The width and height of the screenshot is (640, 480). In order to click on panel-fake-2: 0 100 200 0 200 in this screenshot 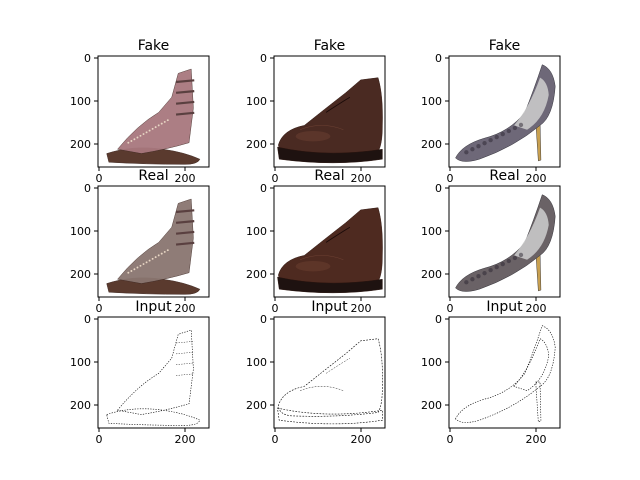, I will do `click(491, 118)`.